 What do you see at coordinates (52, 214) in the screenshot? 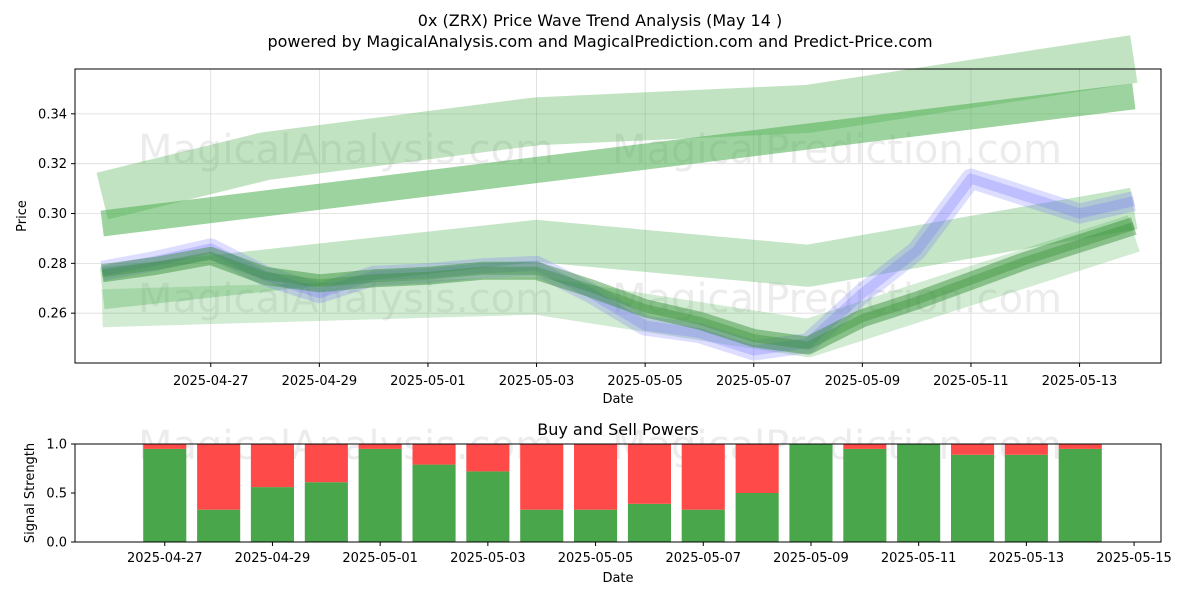
I see `y-tick-label: 0.30` at bounding box center [52, 214].